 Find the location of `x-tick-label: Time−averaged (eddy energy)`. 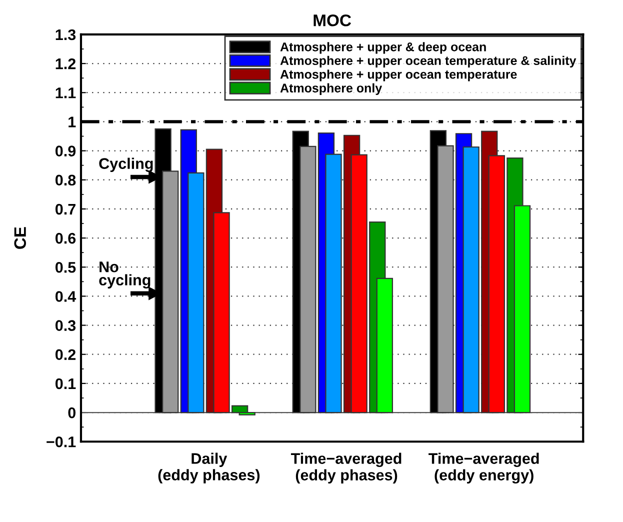

x-tick-label: Time−averaged (eddy energy) is located at coordinates (483, 468).